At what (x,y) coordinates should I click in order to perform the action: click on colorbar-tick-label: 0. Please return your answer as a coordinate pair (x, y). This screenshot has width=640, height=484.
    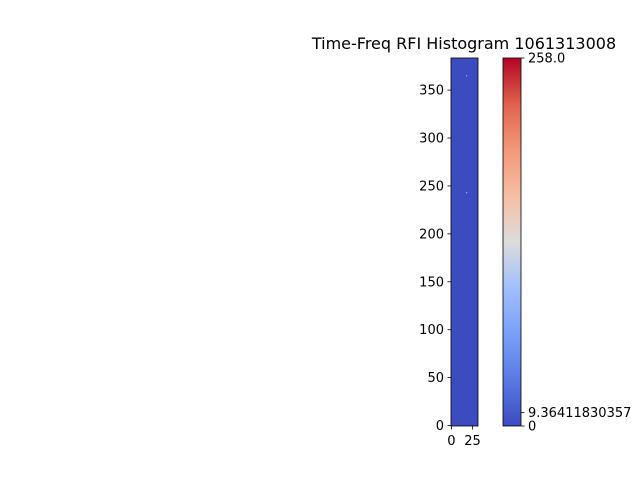
    Looking at the image, I should click on (532, 427).